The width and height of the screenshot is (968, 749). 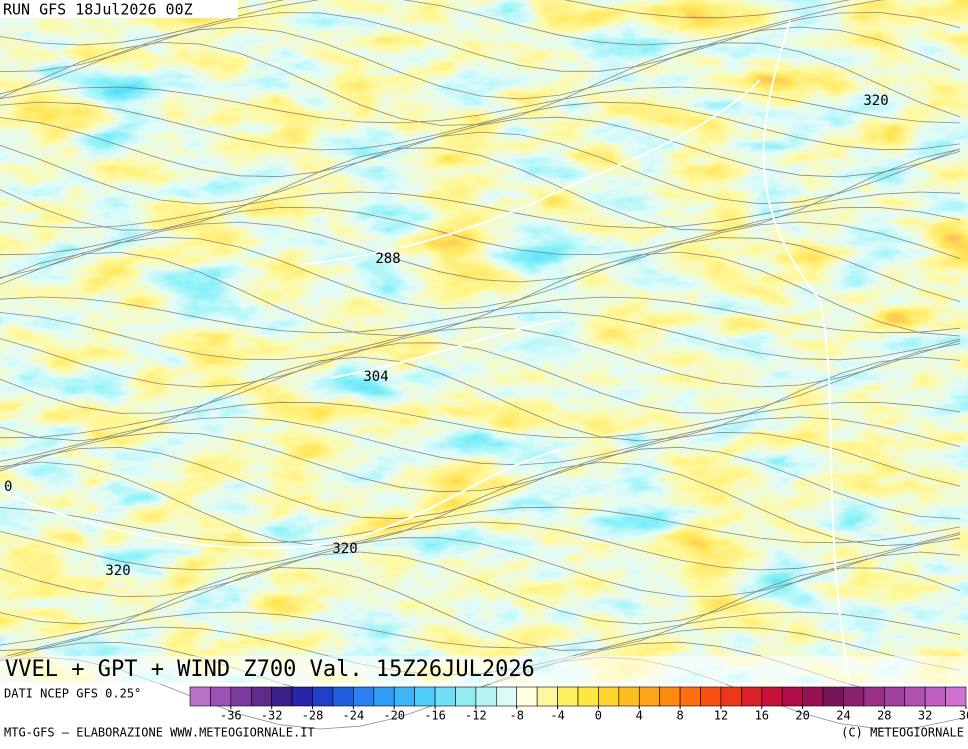 I want to click on colorbar-tick-label: 12, so click(x=721, y=716).